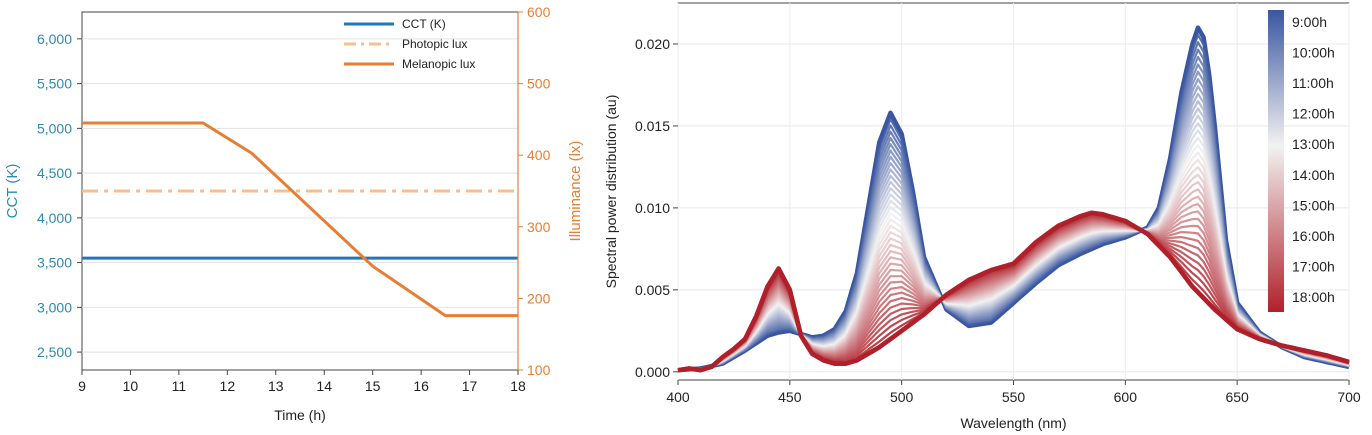  Describe the element at coordinates (539, 298) in the screenshot. I see `left-y-tick-label-illuminance: 200` at that location.